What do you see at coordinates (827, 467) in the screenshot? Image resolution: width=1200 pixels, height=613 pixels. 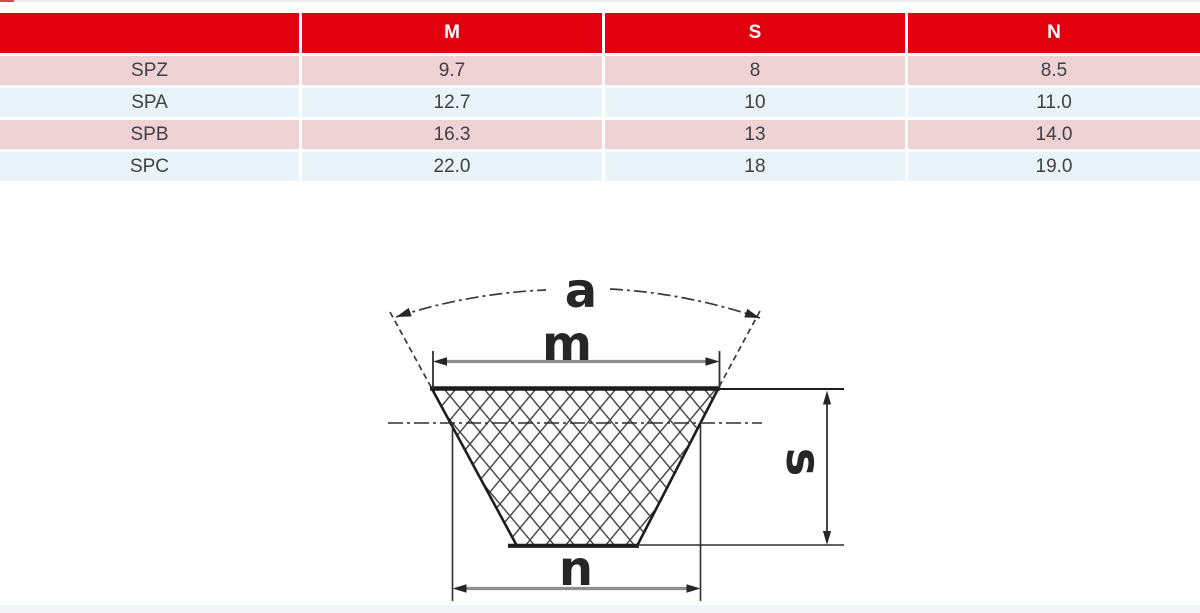 I see `dimension-s` at bounding box center [827, 467].